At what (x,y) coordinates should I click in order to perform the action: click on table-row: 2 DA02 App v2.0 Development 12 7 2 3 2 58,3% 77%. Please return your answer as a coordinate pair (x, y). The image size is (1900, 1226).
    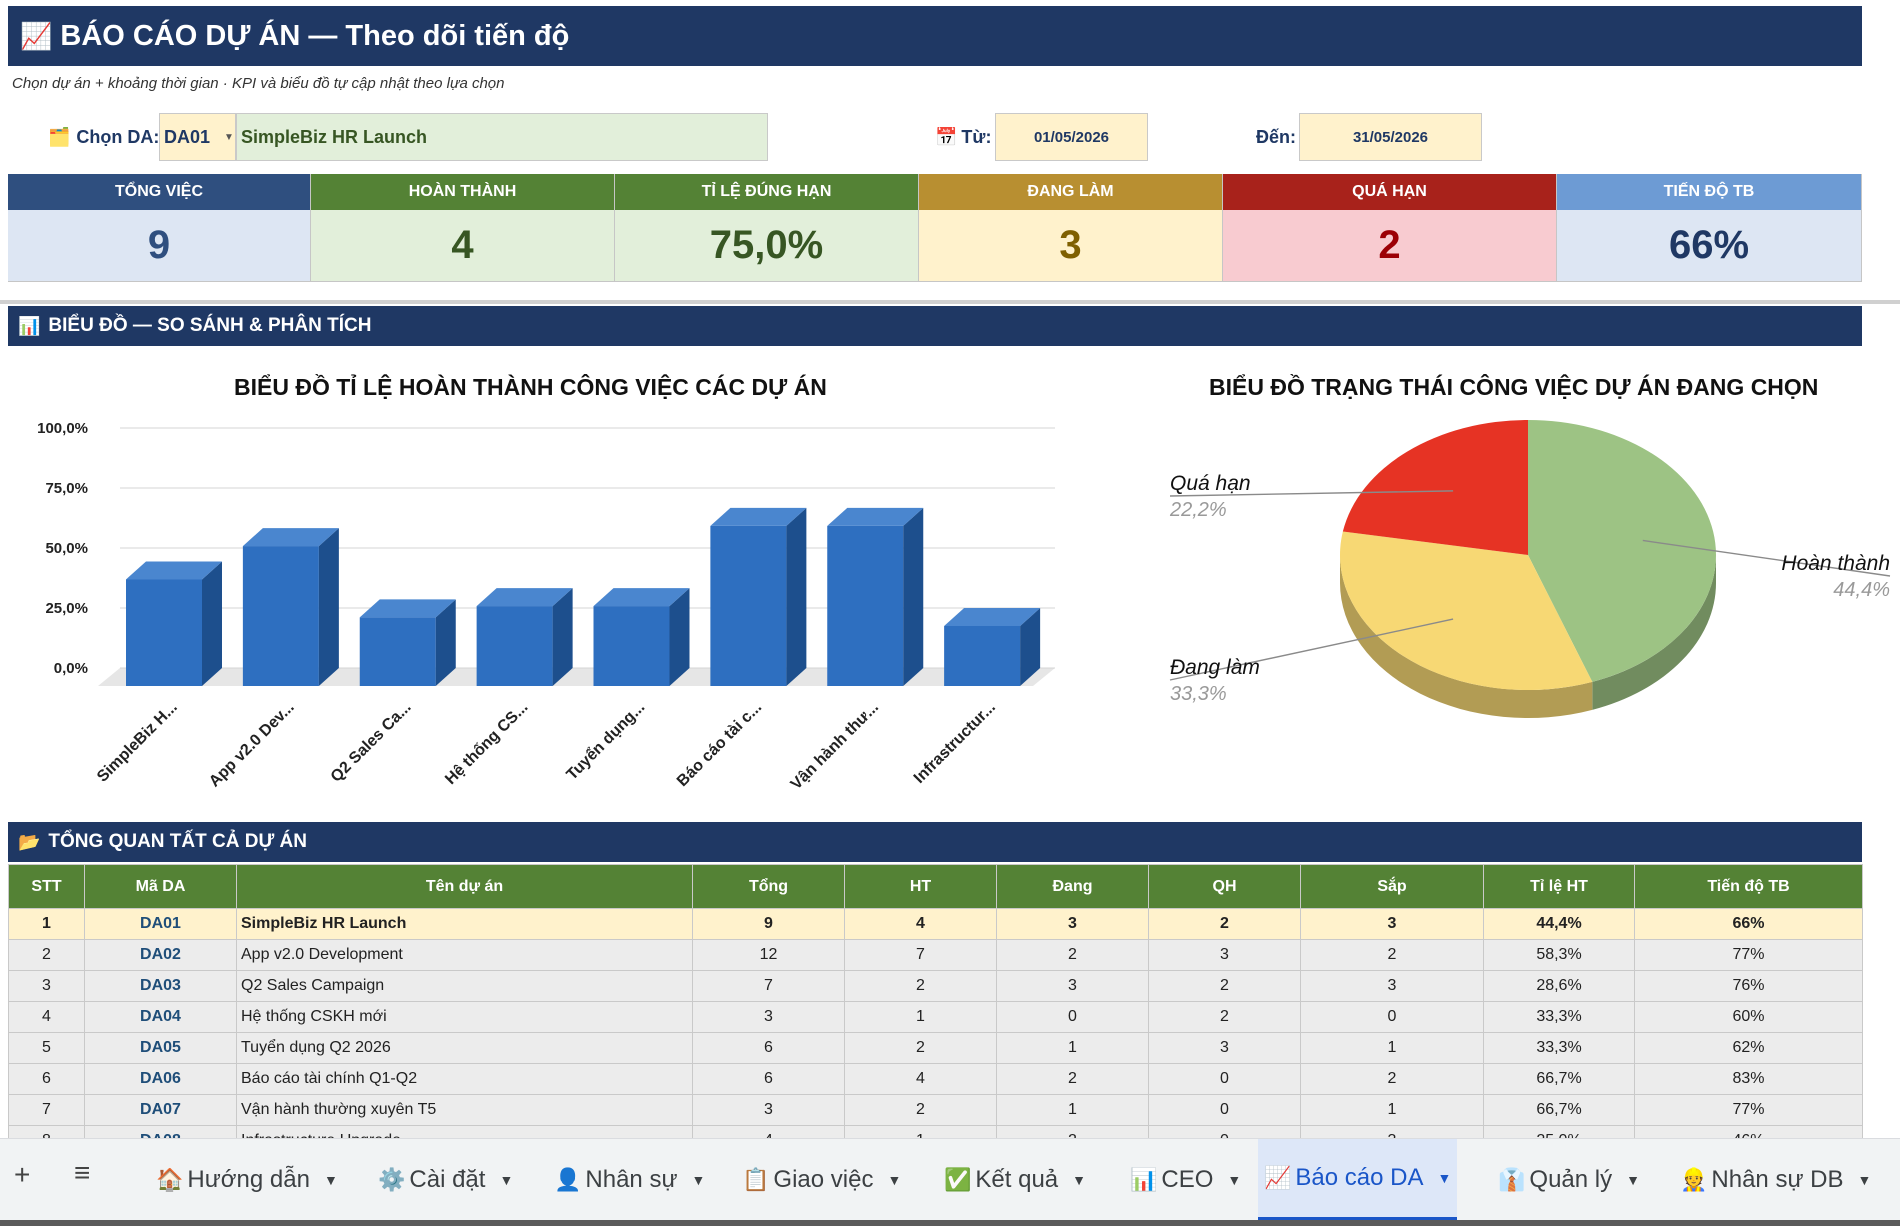
    Looking at the image, I should click on (935, 955).